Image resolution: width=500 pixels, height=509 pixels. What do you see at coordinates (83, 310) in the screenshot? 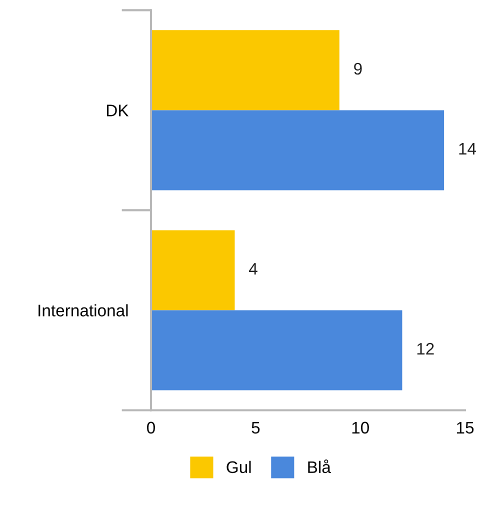
I see `y-tick-label: International` at bounding box center [83, 310].